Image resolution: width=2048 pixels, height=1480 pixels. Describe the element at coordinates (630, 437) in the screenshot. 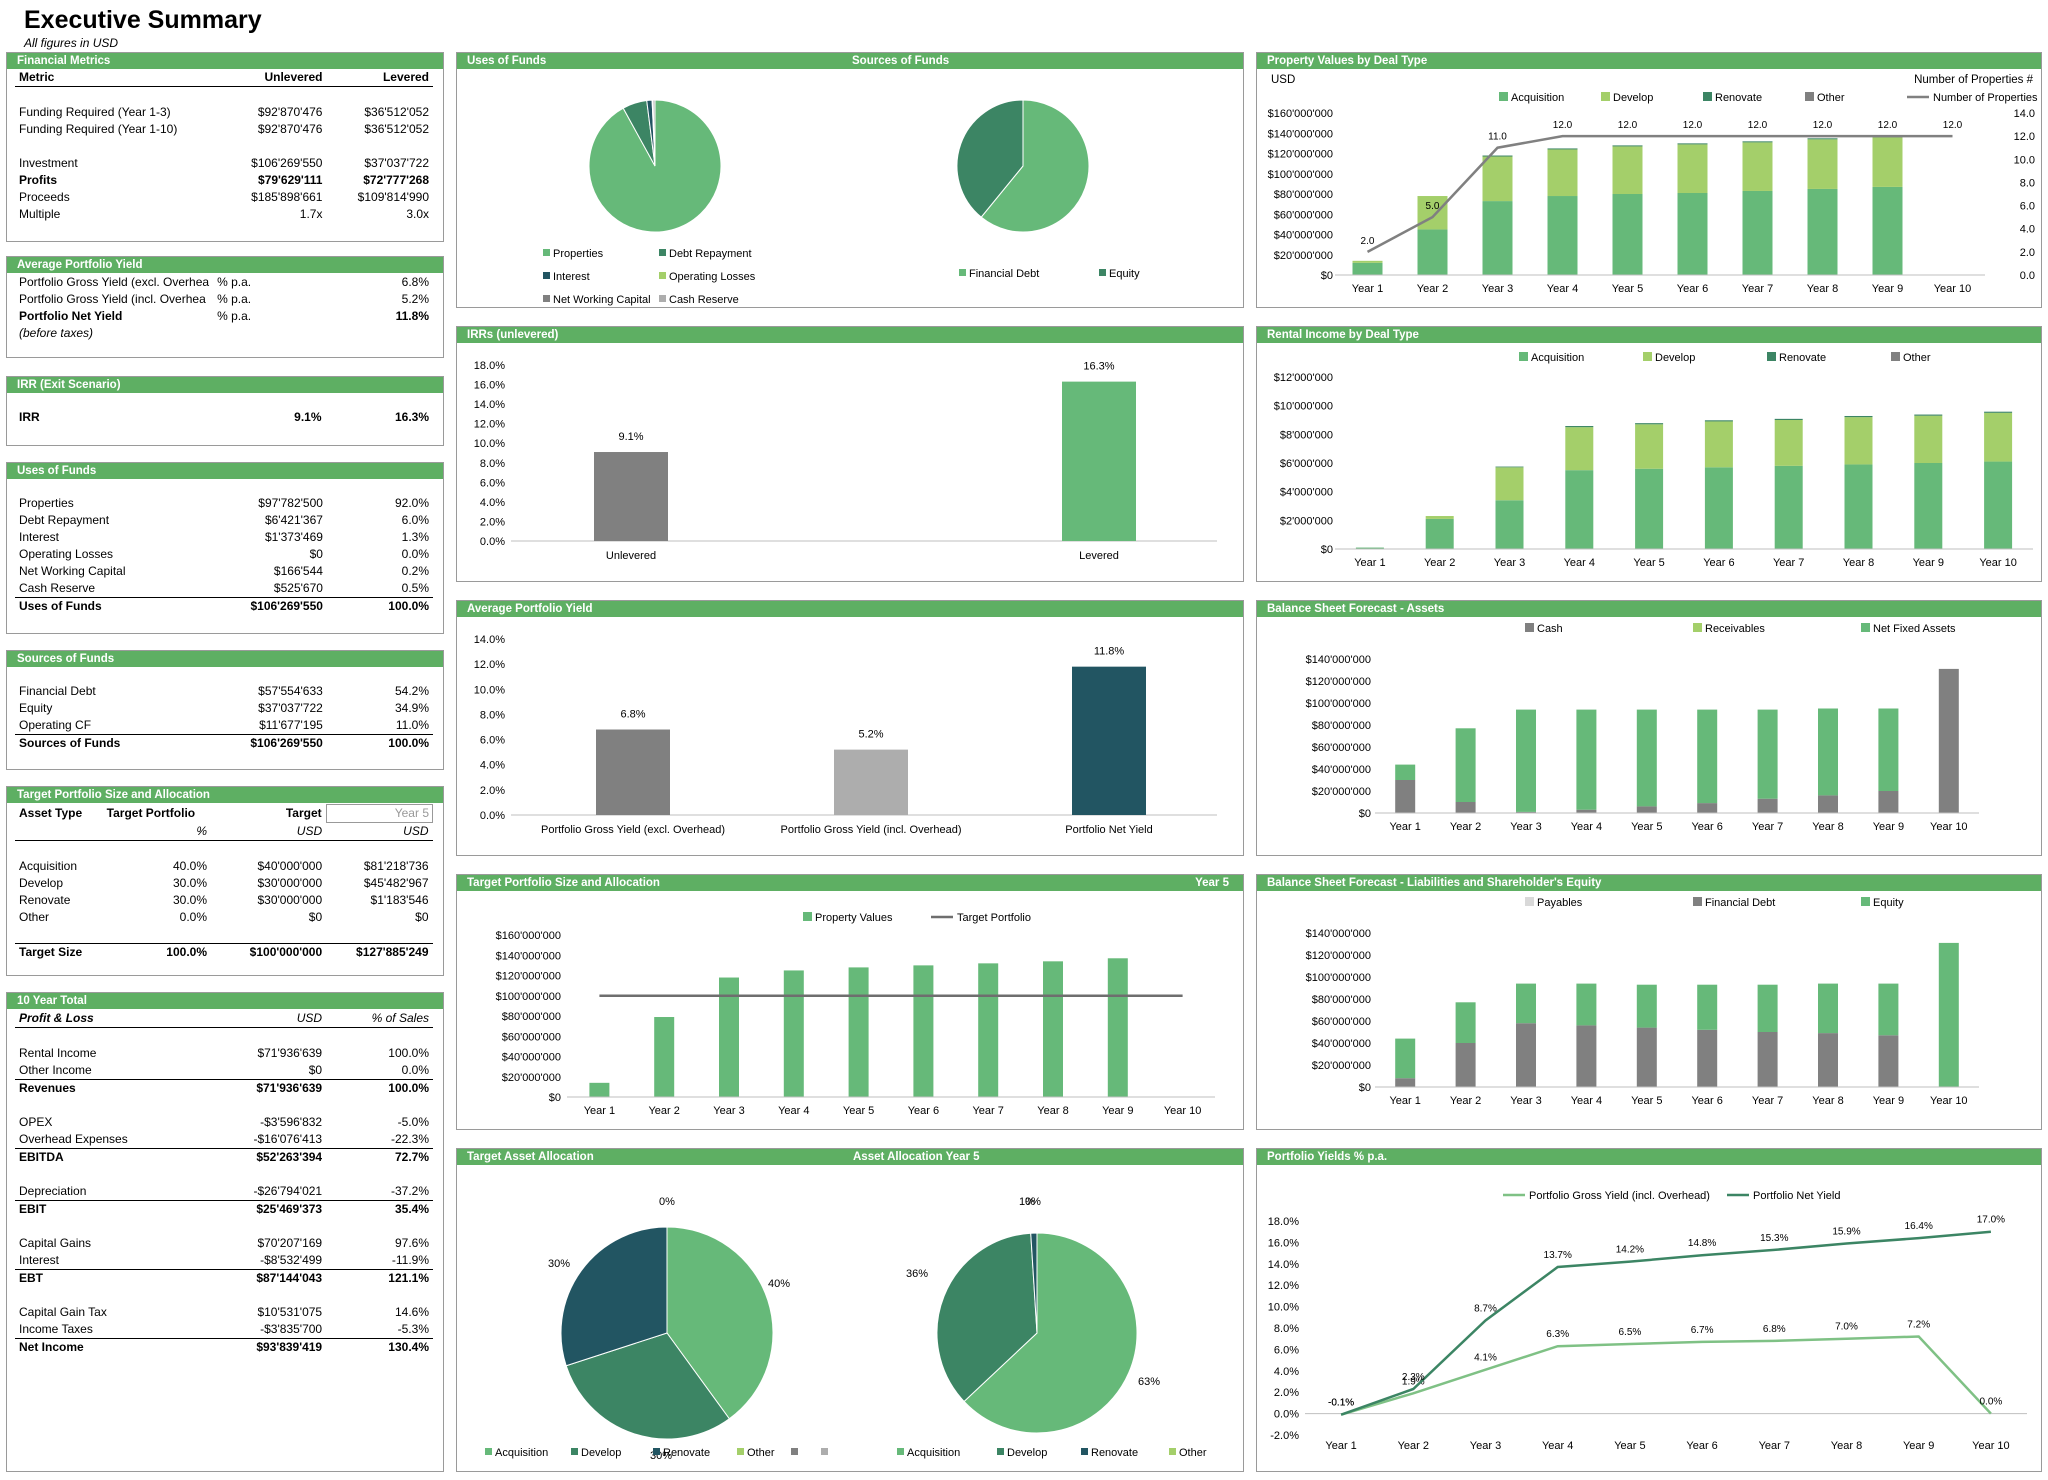

I see `data-label: 9.1%` at that location.